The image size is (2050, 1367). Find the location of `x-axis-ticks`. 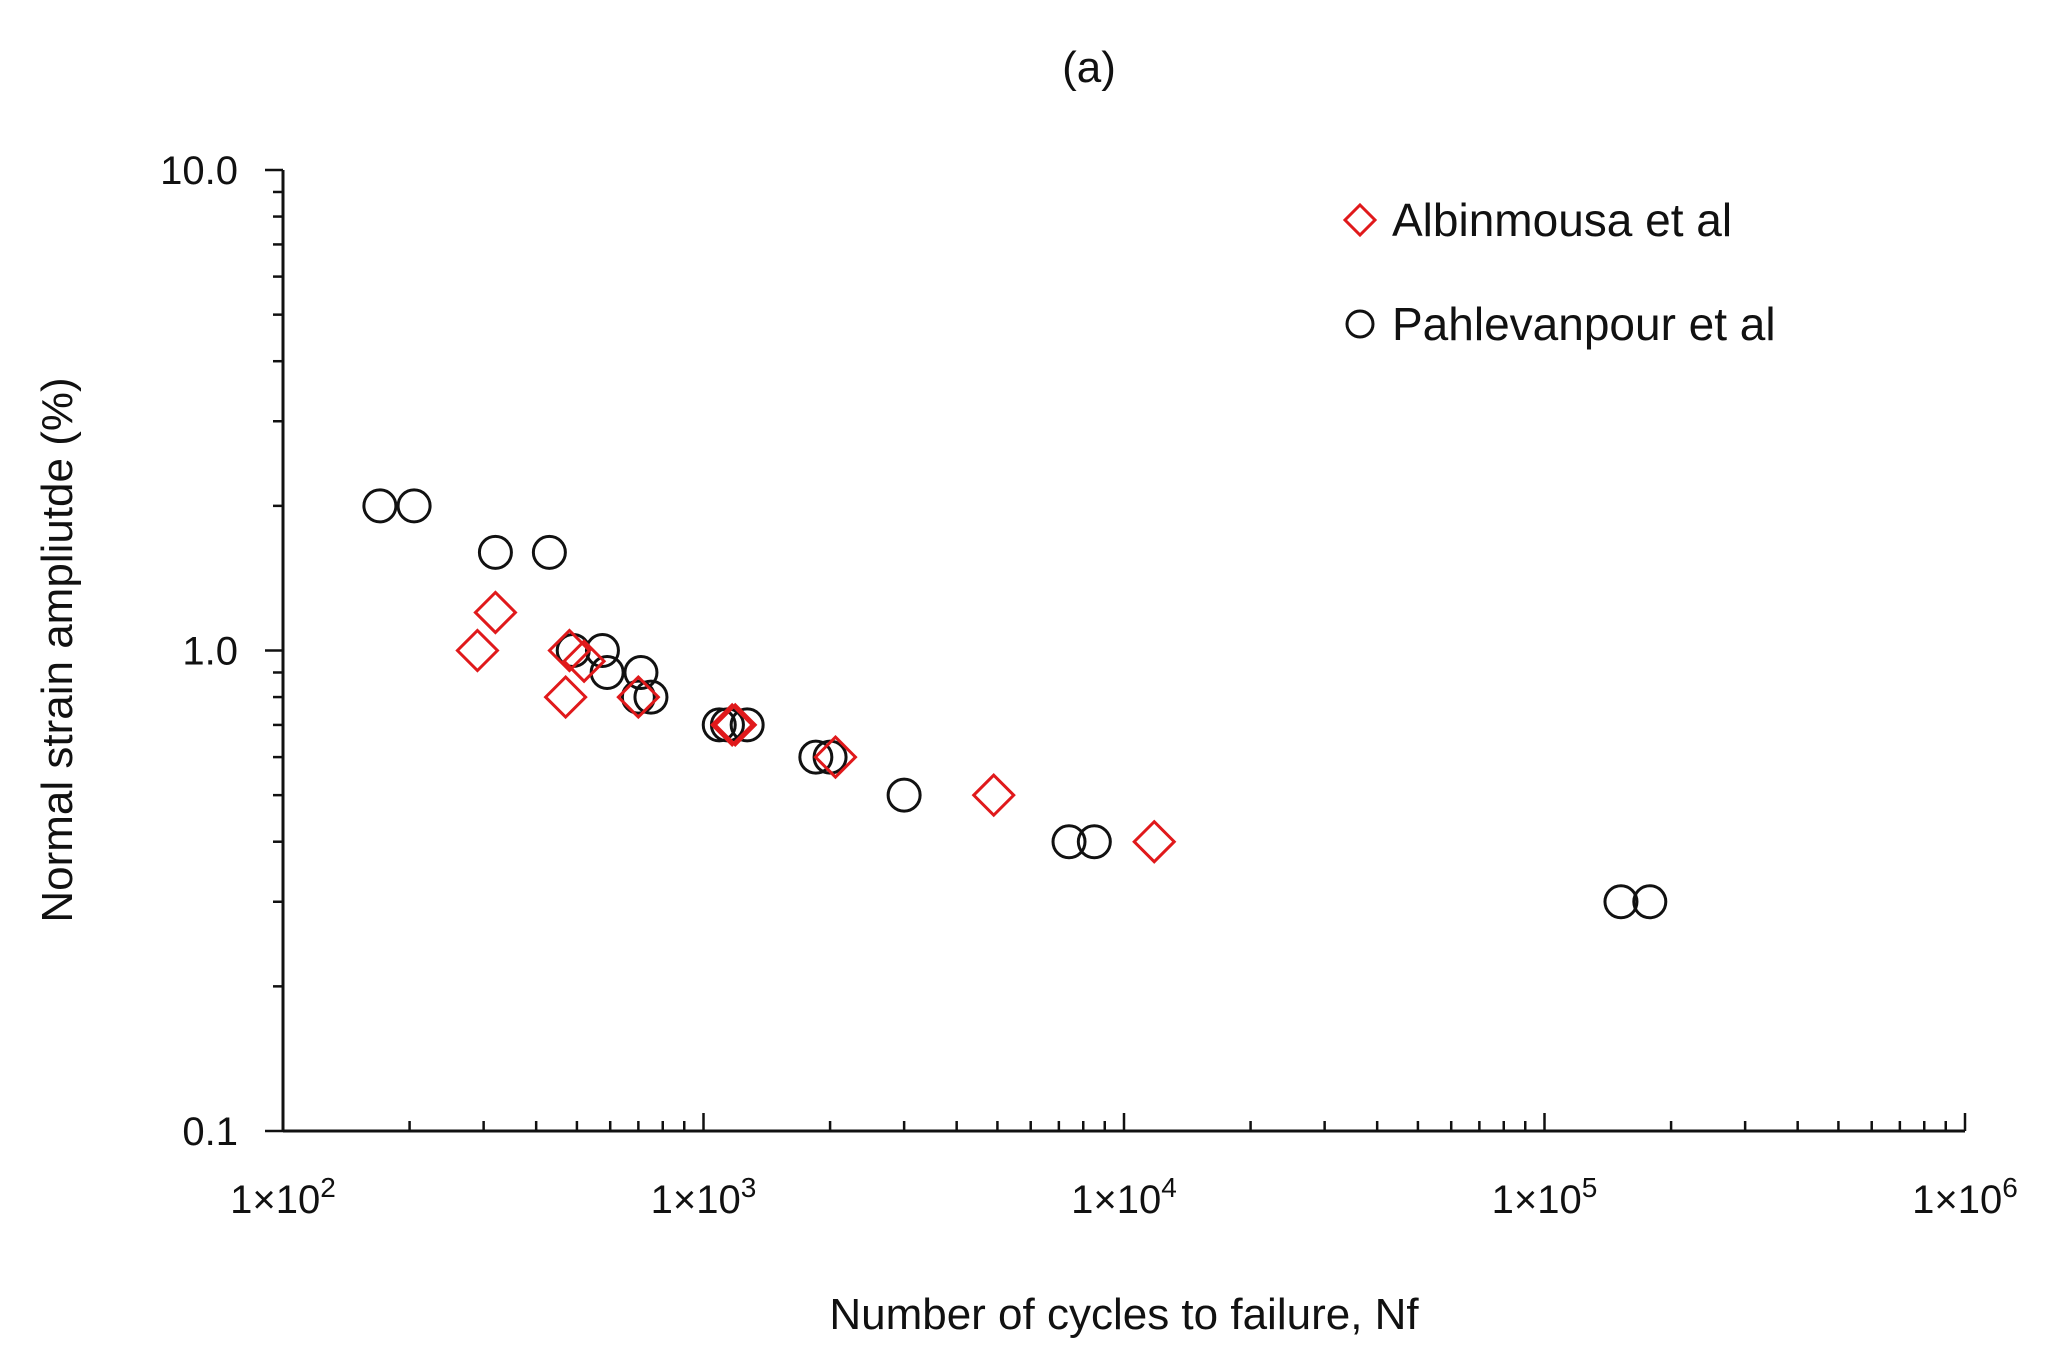

x-axis-ticks is located at coordinates (1124, 1122).